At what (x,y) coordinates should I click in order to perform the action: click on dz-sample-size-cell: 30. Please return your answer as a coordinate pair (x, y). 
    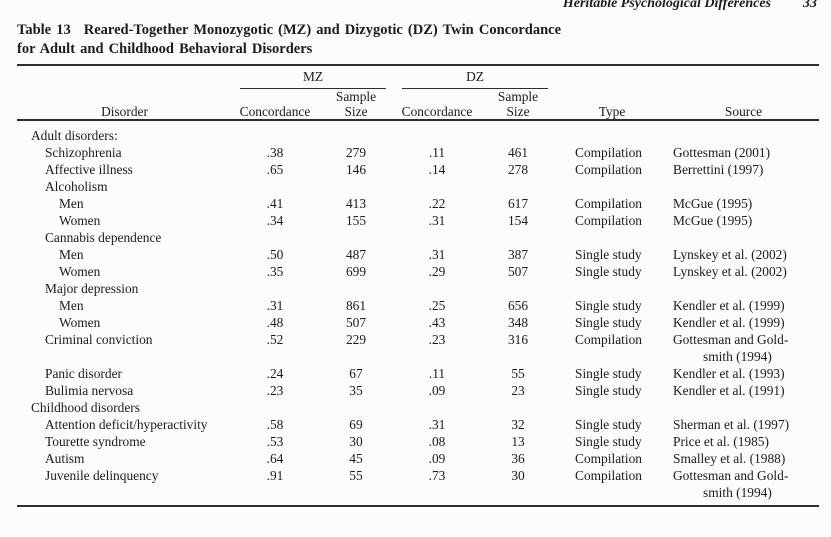
    Looking at the image, I should click on (518, 487).